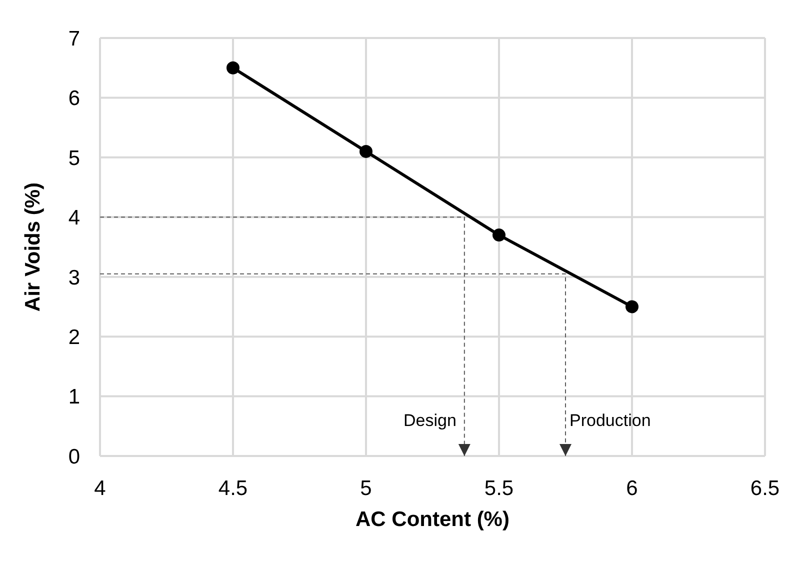 The image size is (787, 561). Describe the element at coordinates (430, 420) in the screenshot. I see `annotation: Design` at that location.